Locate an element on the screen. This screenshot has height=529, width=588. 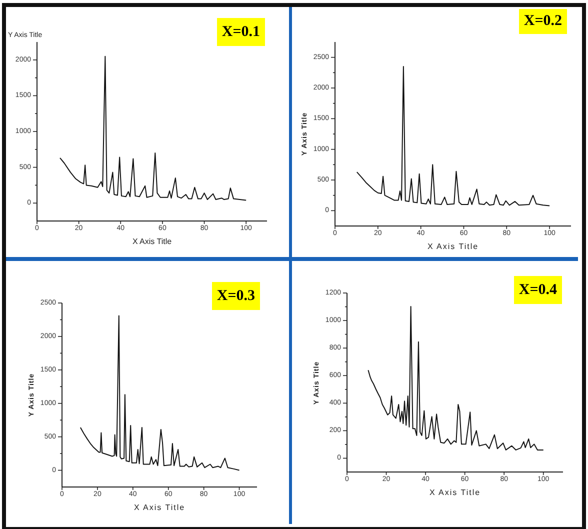
chart-title: X=0.1 is located at coordinates (241, 32).